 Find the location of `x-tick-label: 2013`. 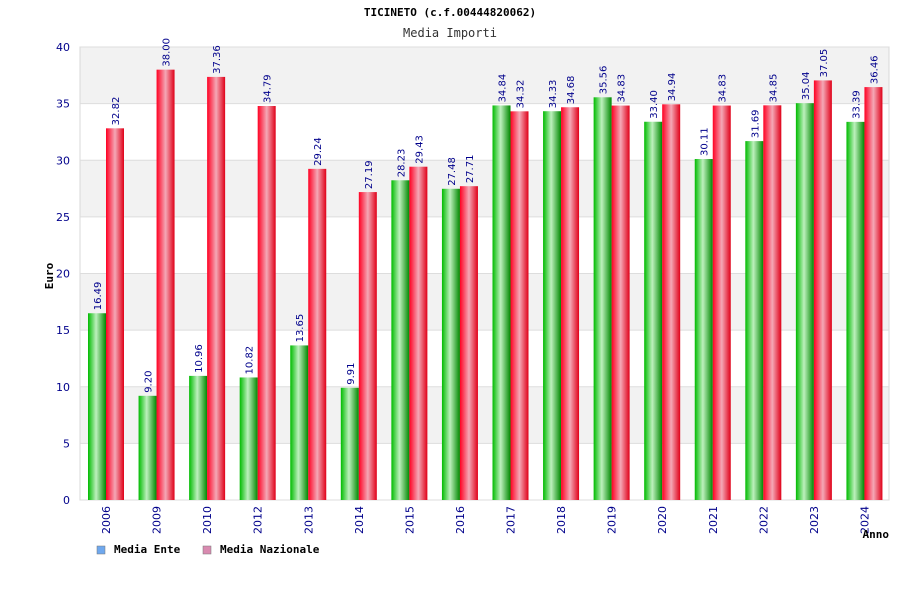

x-tick-label: 2013 is located at coordinates (308, 520).